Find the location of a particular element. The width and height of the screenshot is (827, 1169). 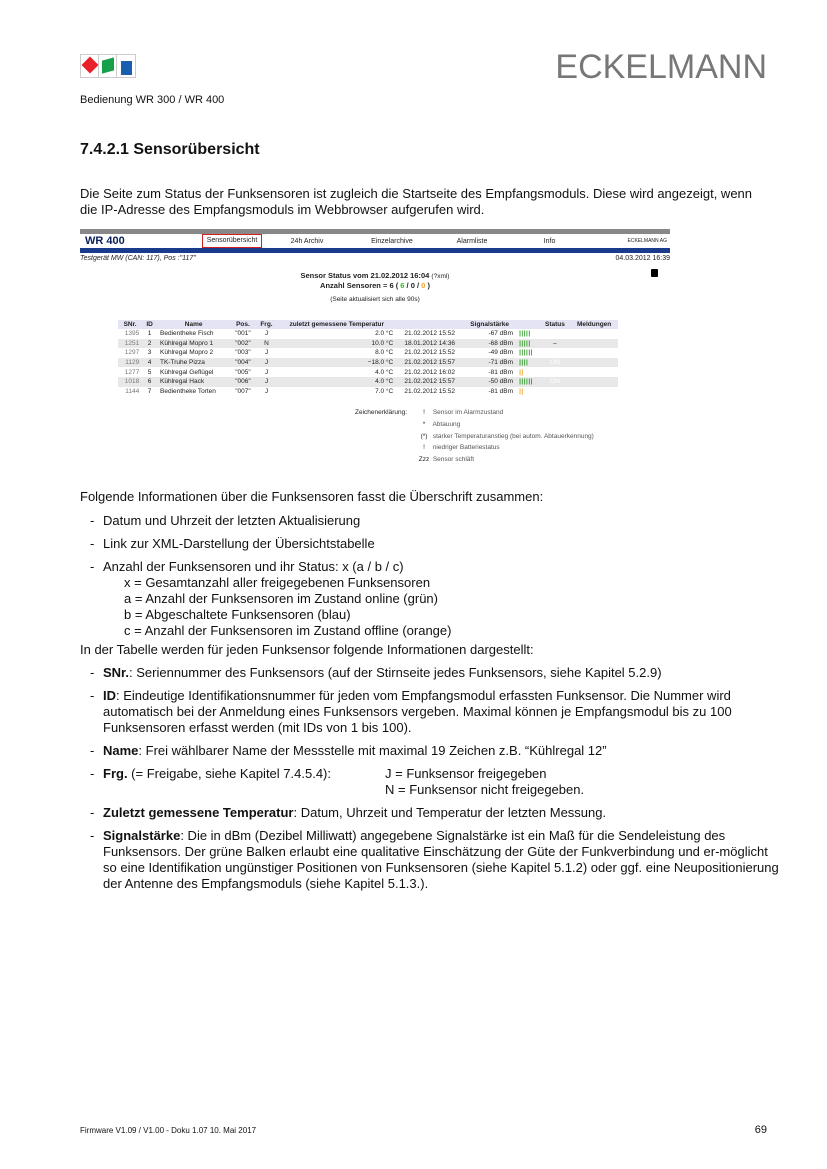

pos-cell: "005" is located at coordinates (243, 372).